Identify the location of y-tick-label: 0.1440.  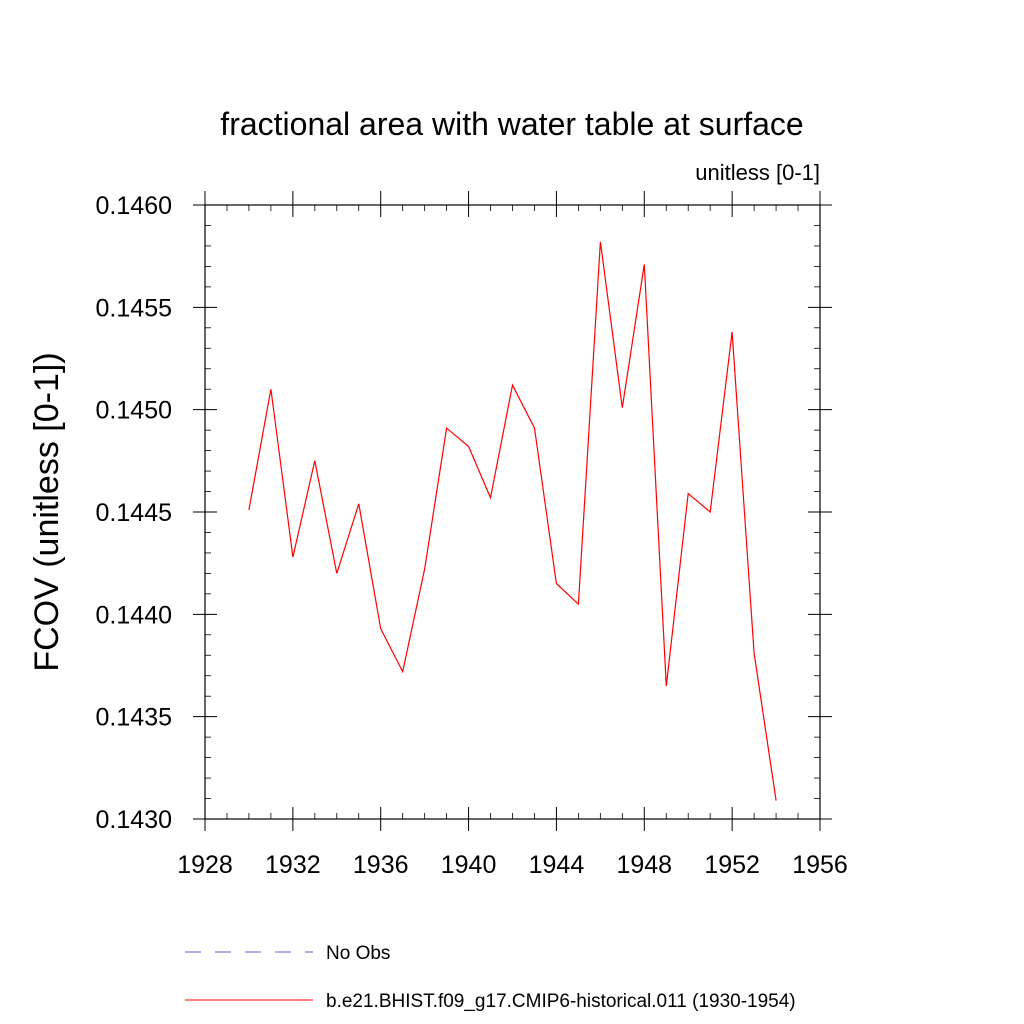
(134, 615).